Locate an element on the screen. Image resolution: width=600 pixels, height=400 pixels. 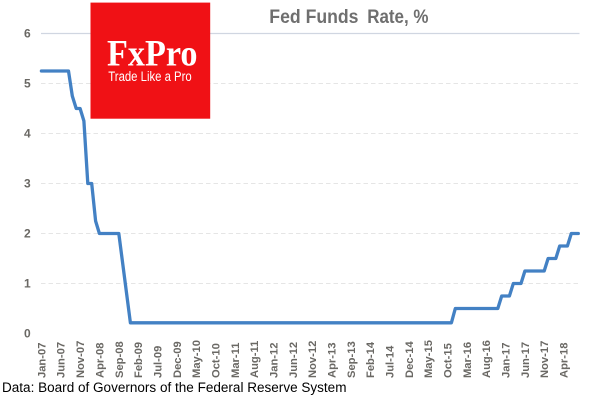
svg-text: Dec-14 is located at coordinates (410, 359).